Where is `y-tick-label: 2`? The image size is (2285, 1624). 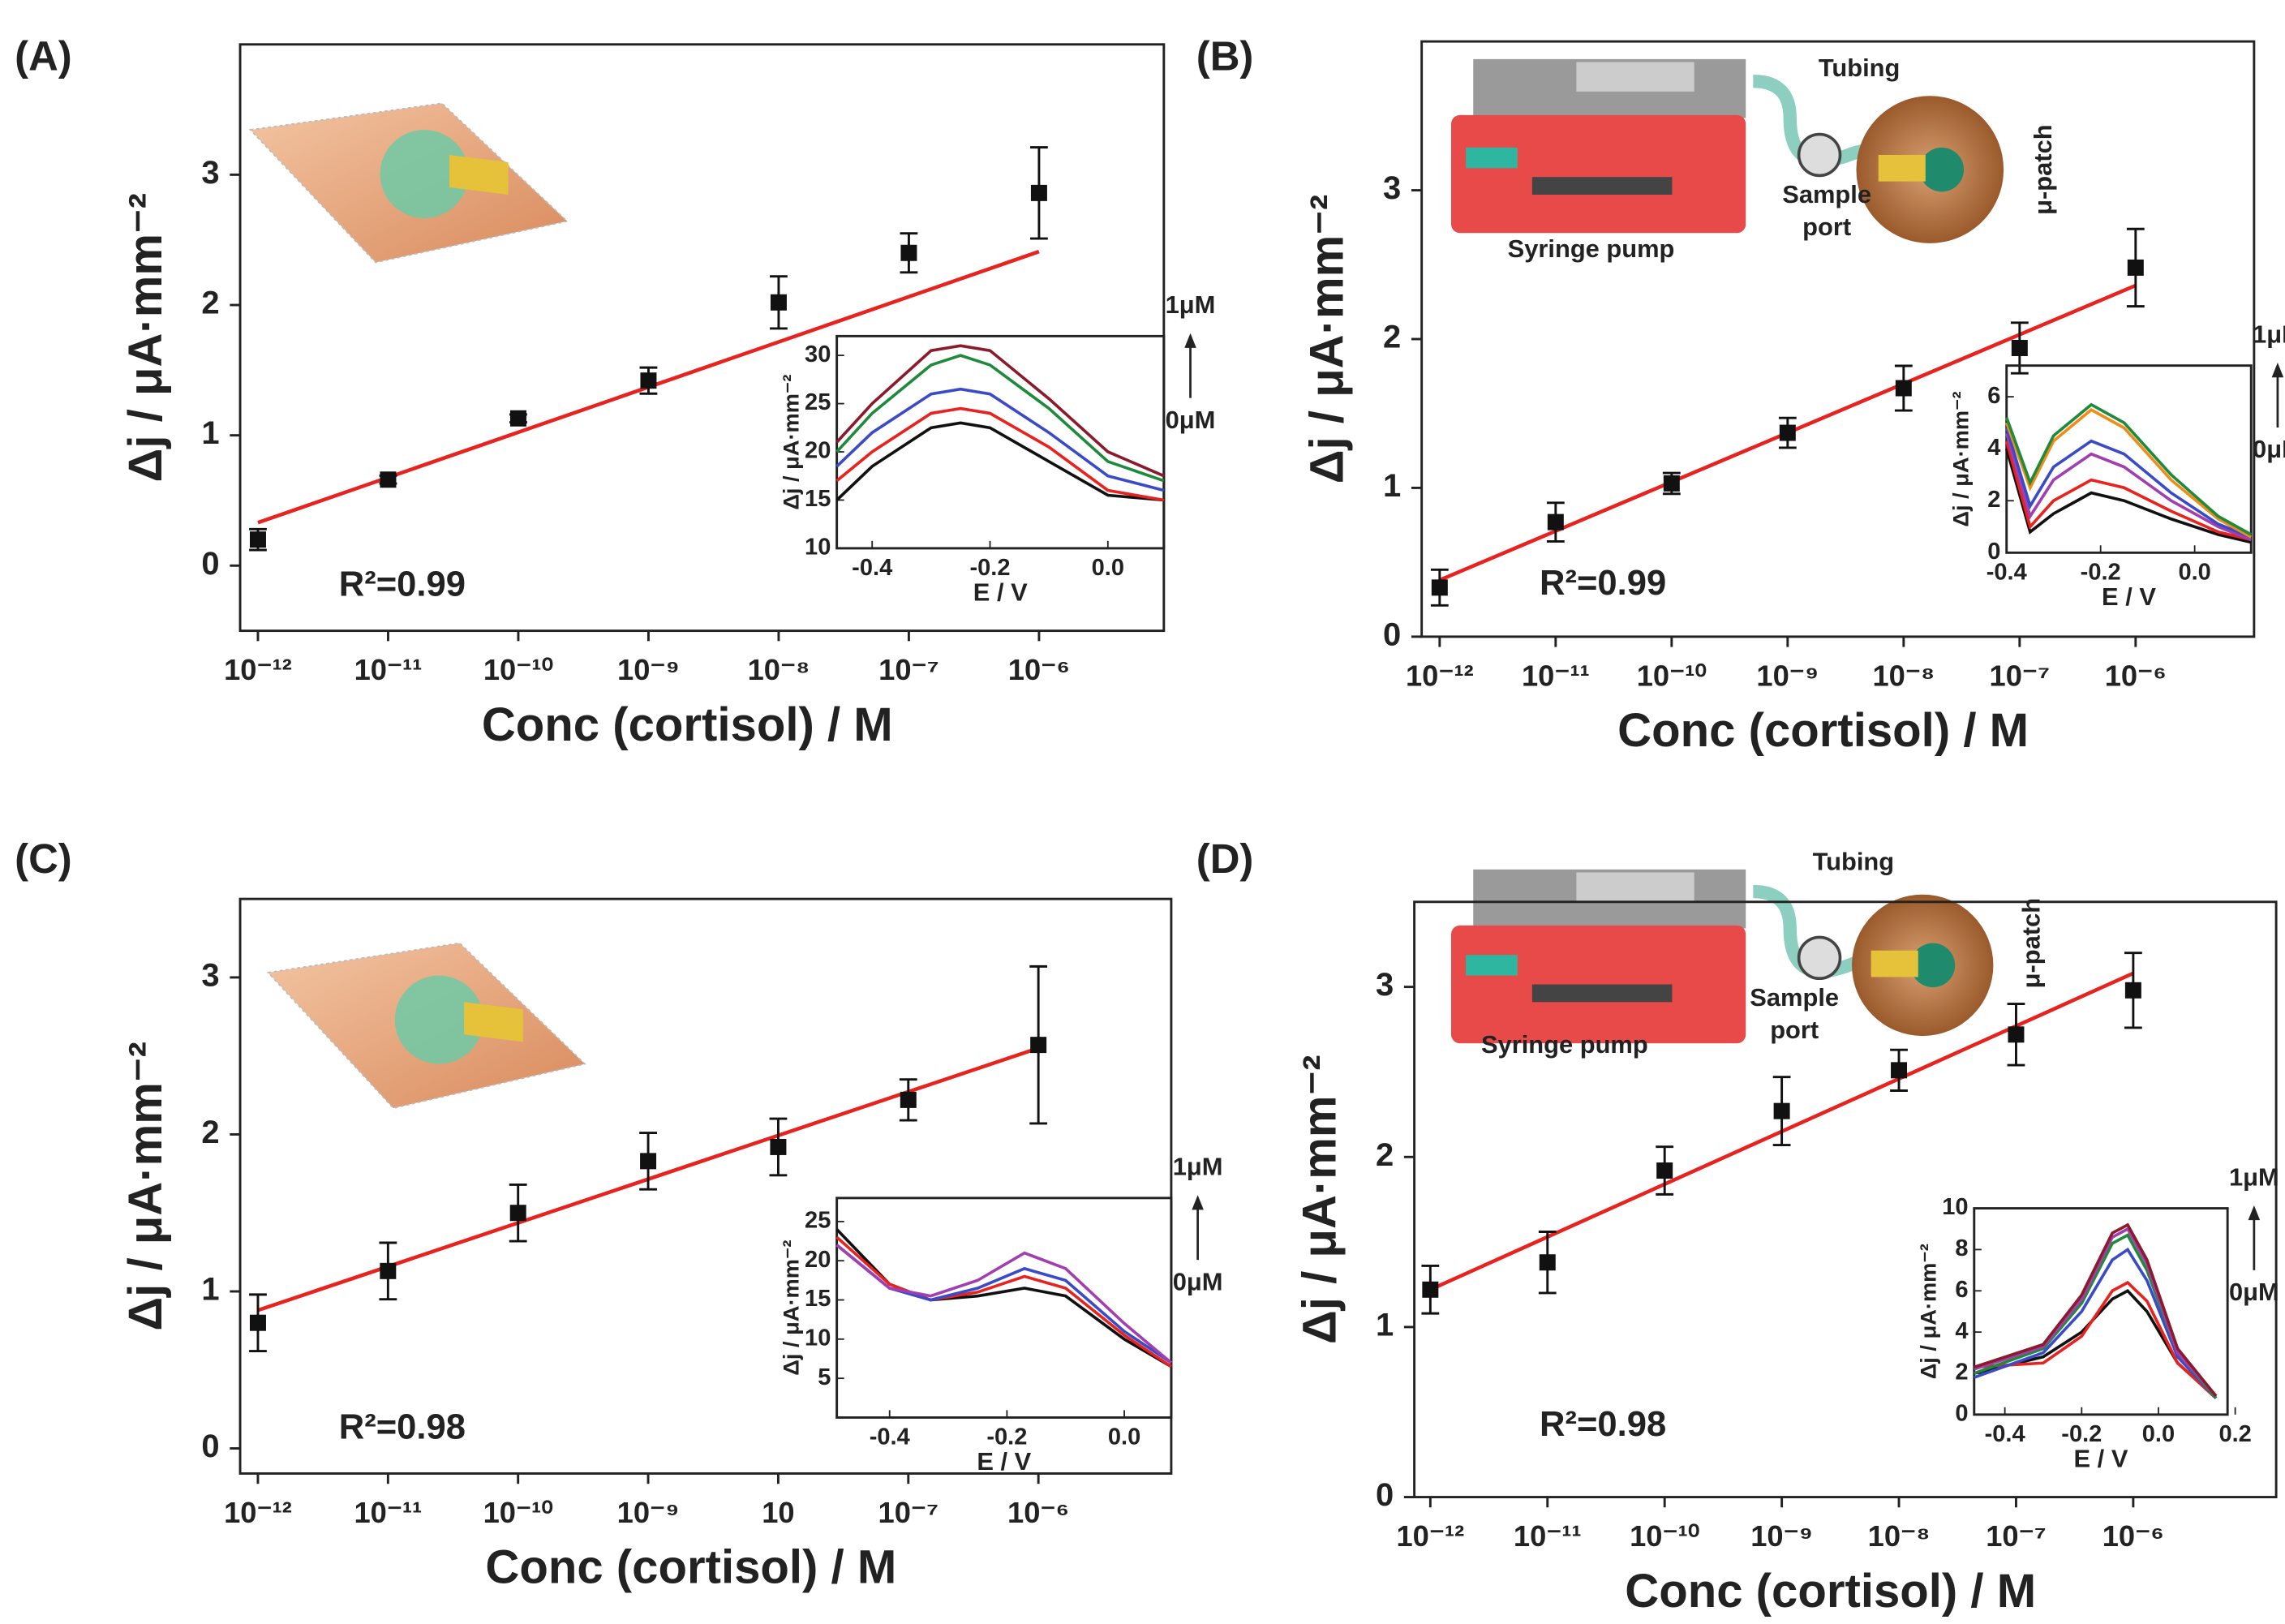 y-tick-label: 2 is located at coordinates (210, 303).